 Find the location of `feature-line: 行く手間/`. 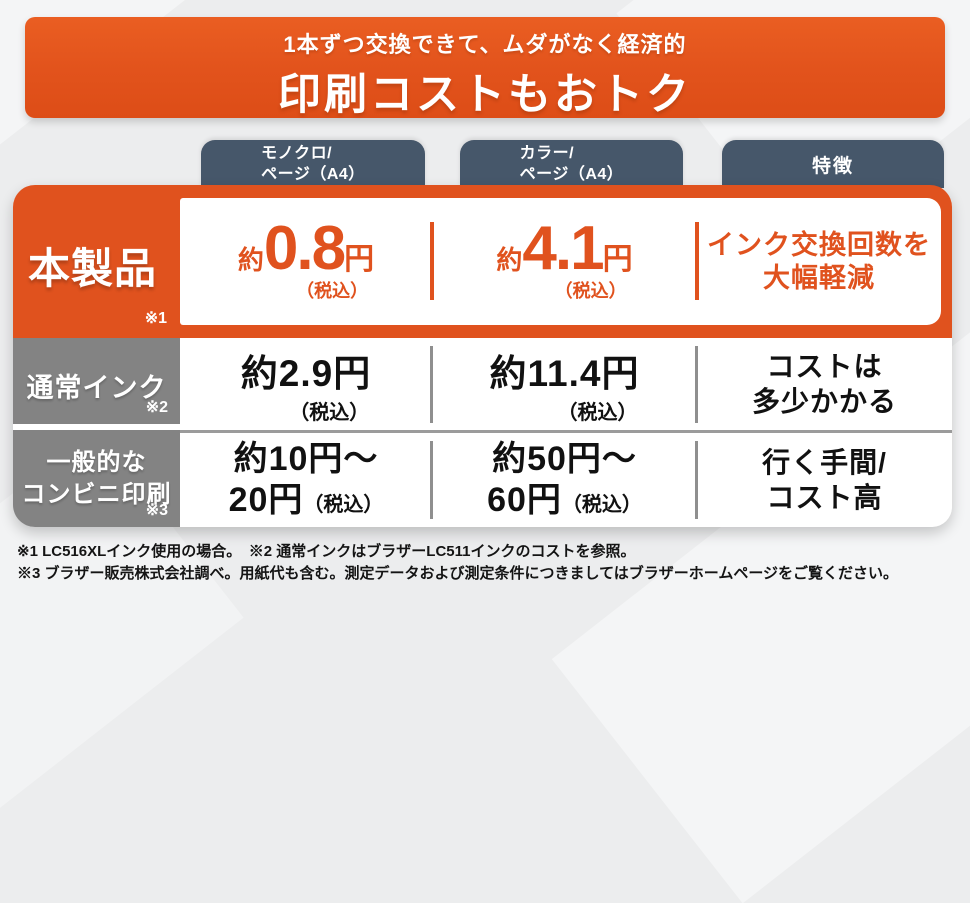

feature-line: 行く手間/ is located at coordinates (824, 462).